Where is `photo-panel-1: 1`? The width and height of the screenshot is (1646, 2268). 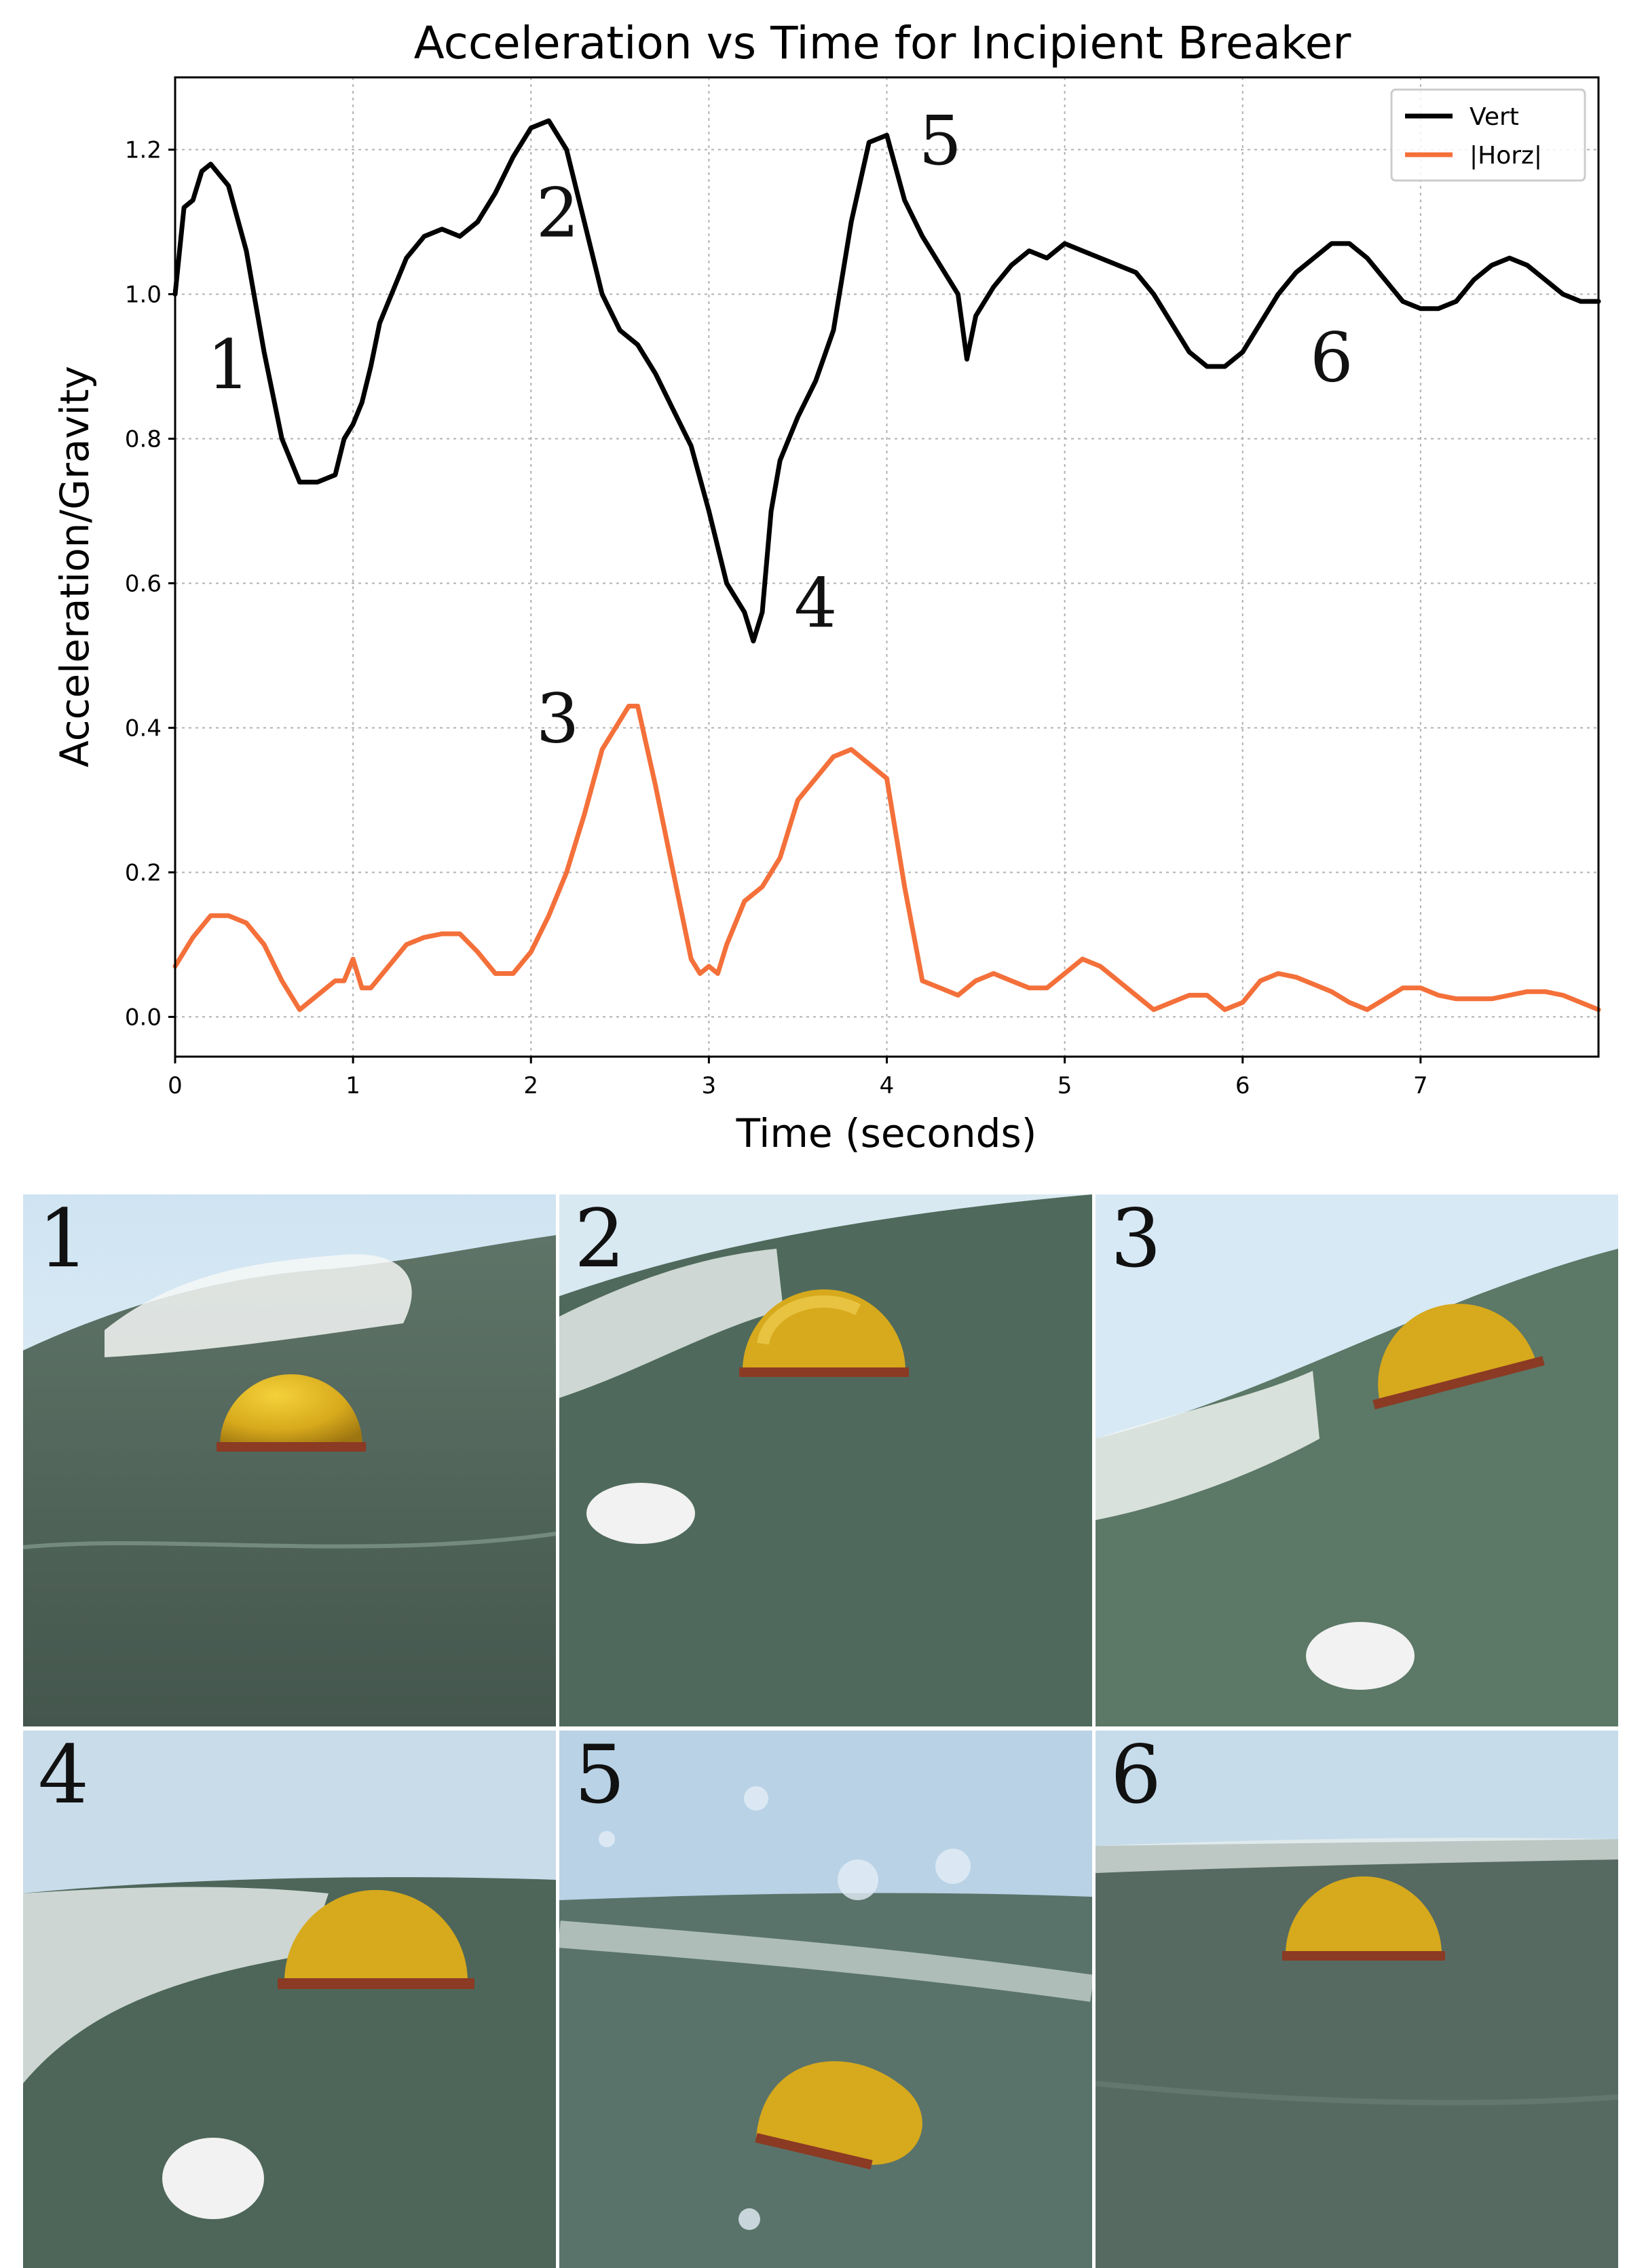 photo-panel-1: 1 is located at coordinates (289, 1460).